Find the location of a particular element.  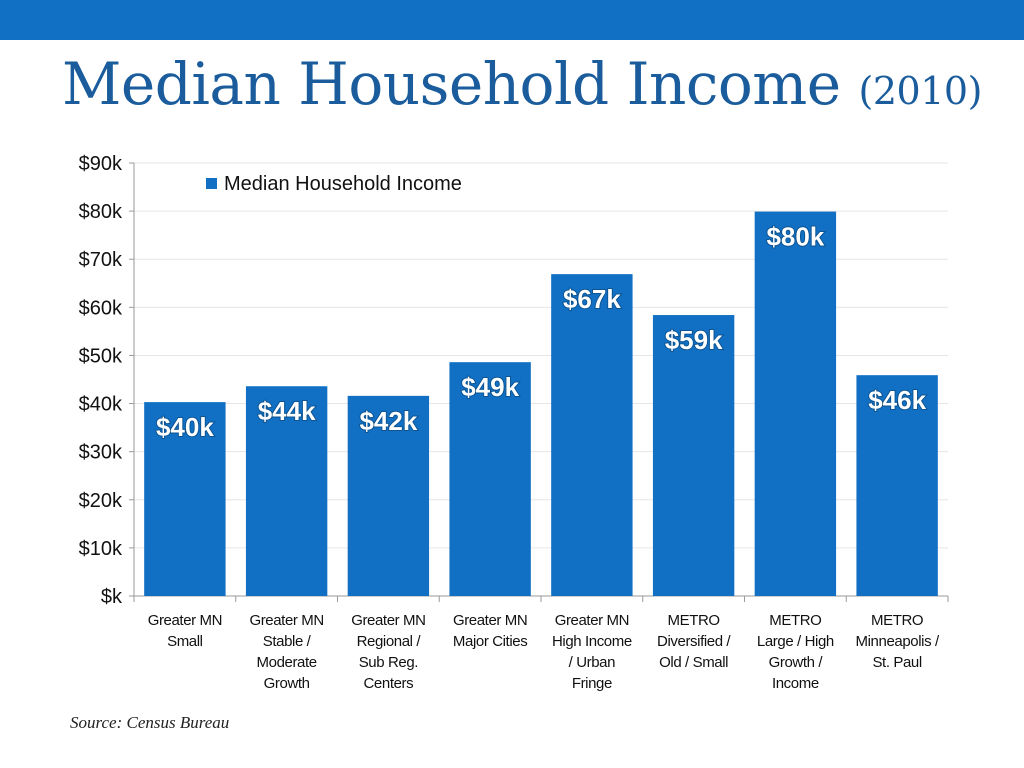

data-label: $49k is located at coordinates (490, 387).